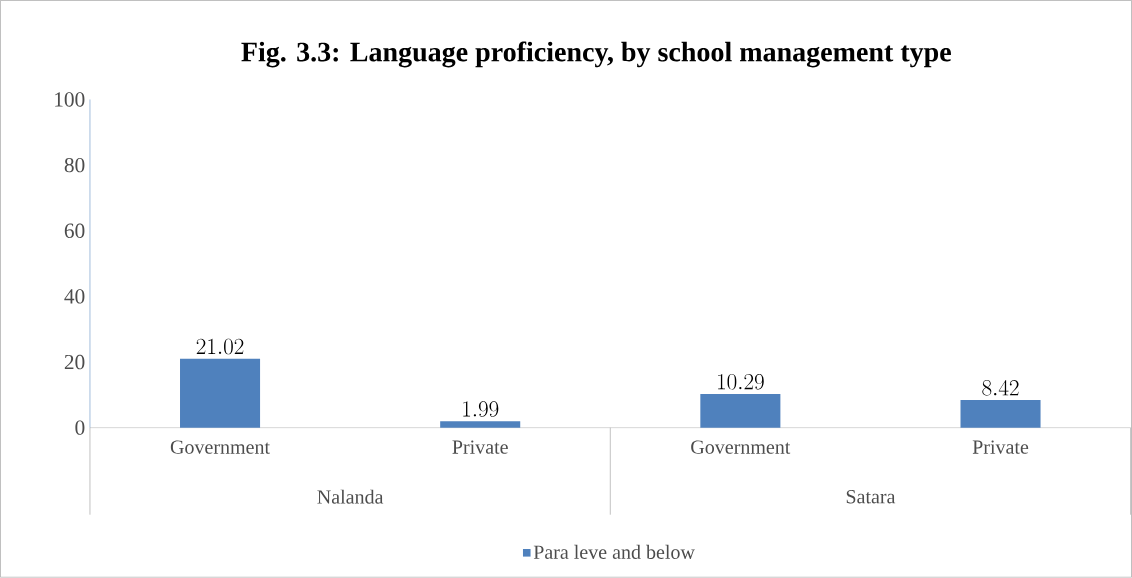 Image resolution: width=1132 pixels, height=578 pixels. Describe the element at coordinates (74, 296) in the screenshot. I see `y-tick-label: 40` at that location.